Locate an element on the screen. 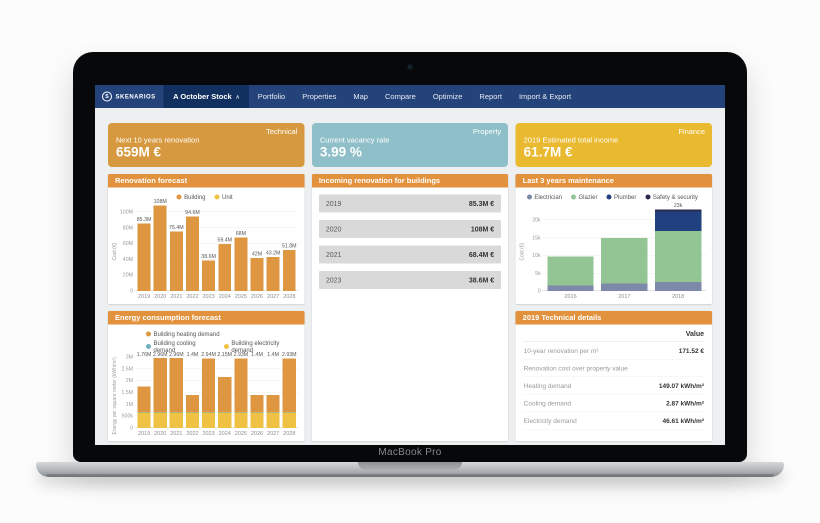 This screenshot has width=820, height=523. chevron-up-icon: ∧ is located at coordinates (237, 96).